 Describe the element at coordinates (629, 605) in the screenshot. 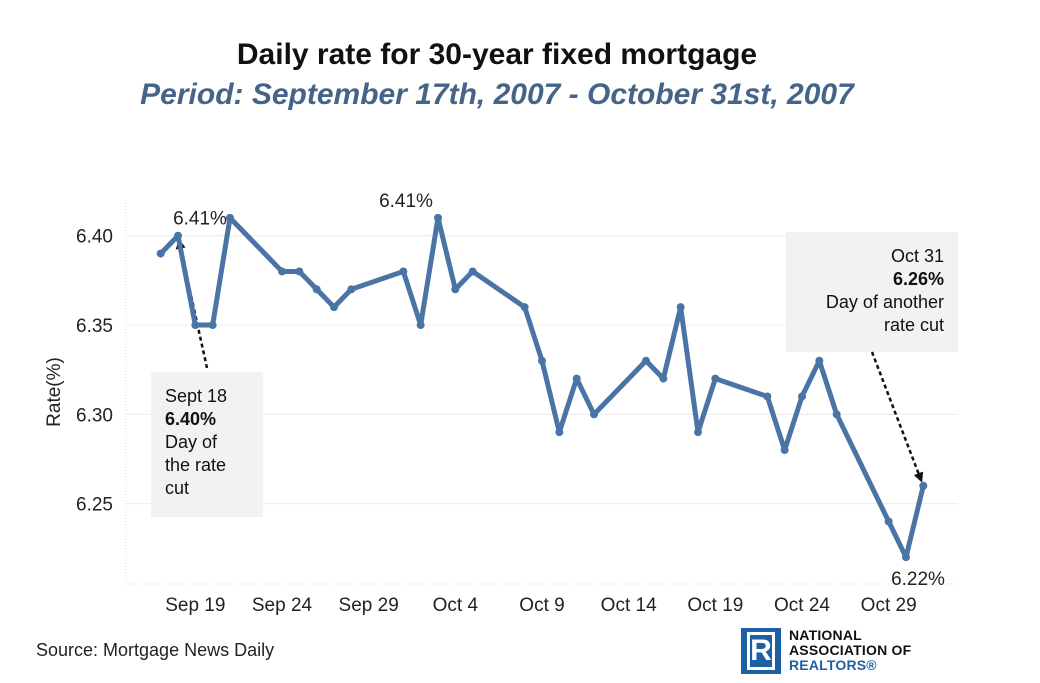

I see `x-tick-label: Oct 14` at that location.